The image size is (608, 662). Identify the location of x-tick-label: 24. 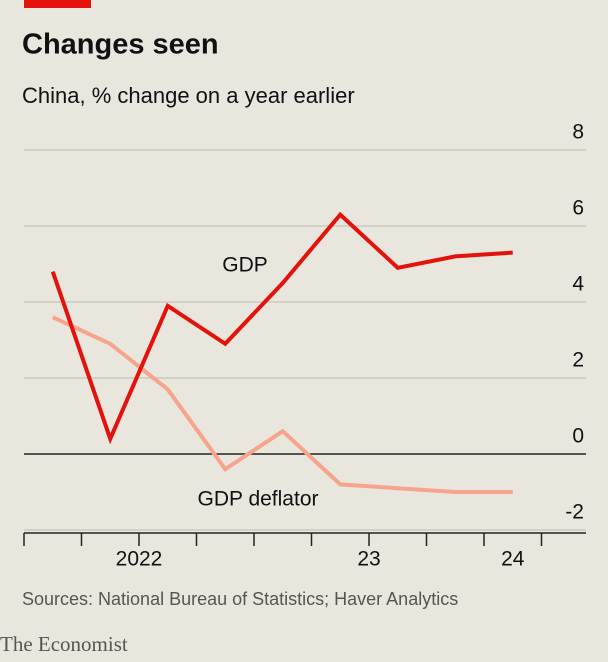
(513, 559).